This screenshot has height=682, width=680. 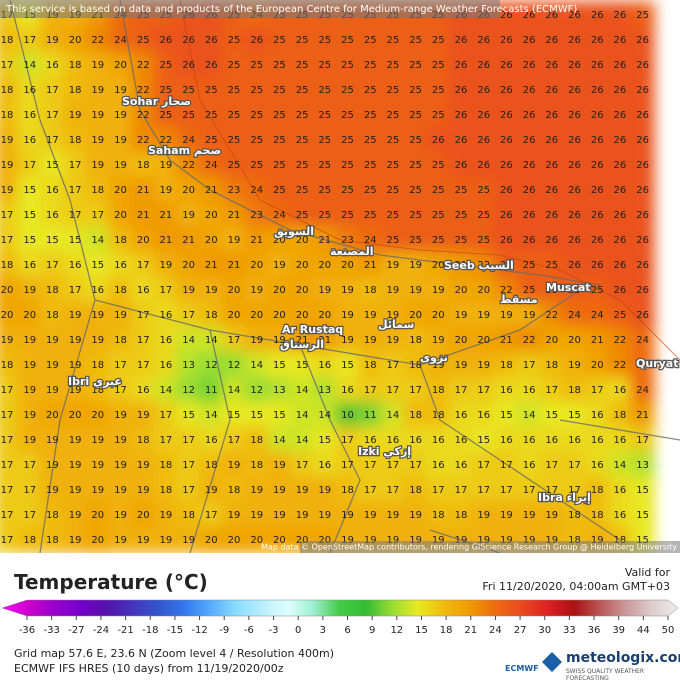 I want to click on colorbar-label: 50, so click(x=668, y=630).